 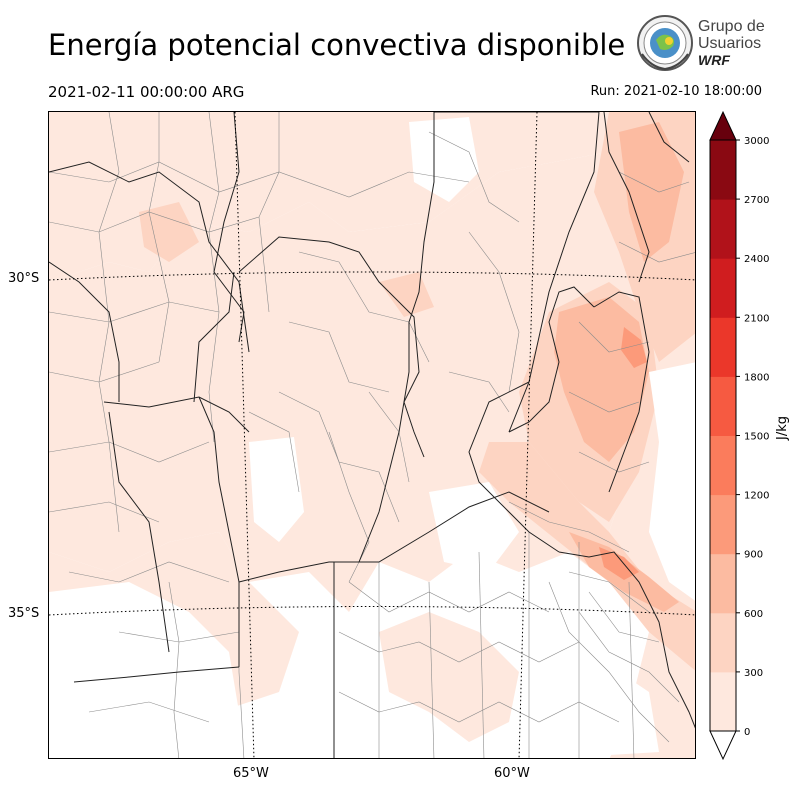 What do you see at coordinates (219, 489) in the screenshot?
I see `boundary-sanluis-east` at bounding box center [219, 489].